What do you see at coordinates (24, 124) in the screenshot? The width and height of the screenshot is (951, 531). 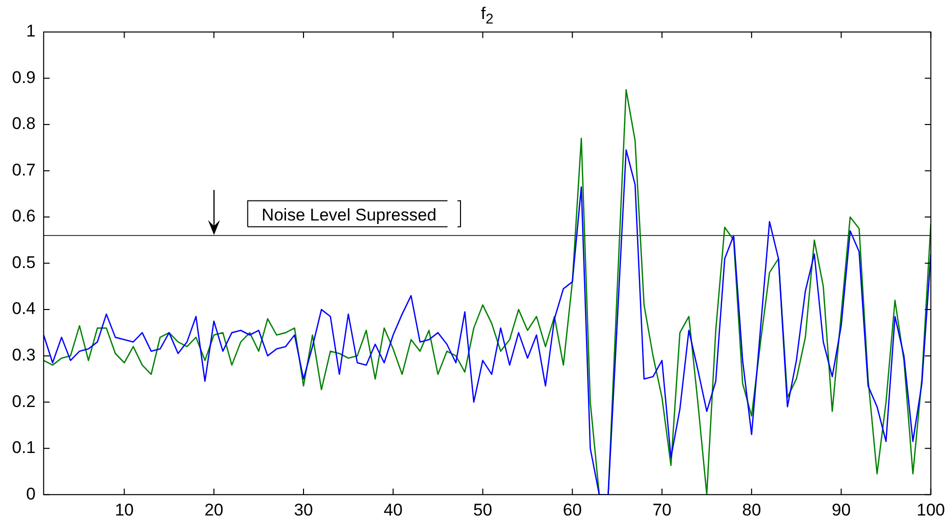 I see `y-tick-label: 0.8` at bounding box center [24, 124].